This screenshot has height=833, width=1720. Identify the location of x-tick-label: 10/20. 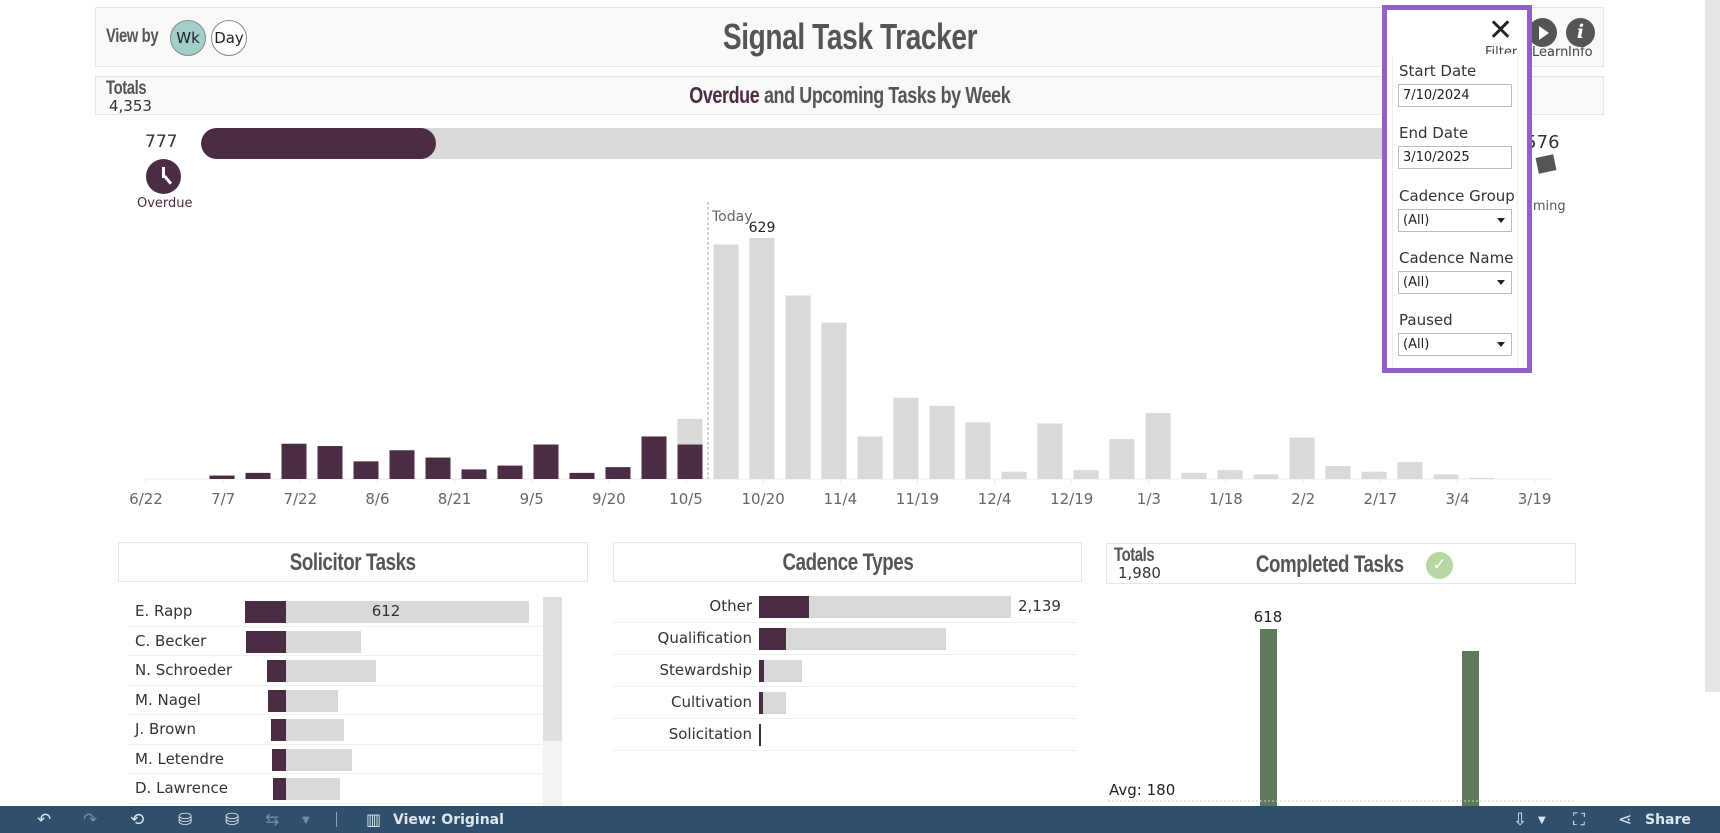
(763, 499).